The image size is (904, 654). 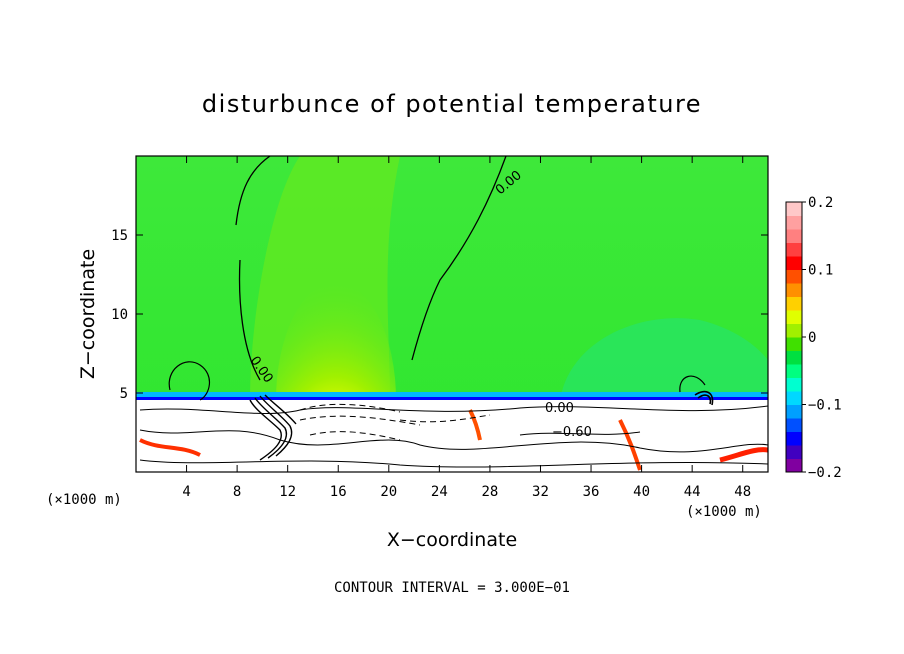 I want to click on colorbar-tick-label-3: −0.1, so click(x=825, y=406).